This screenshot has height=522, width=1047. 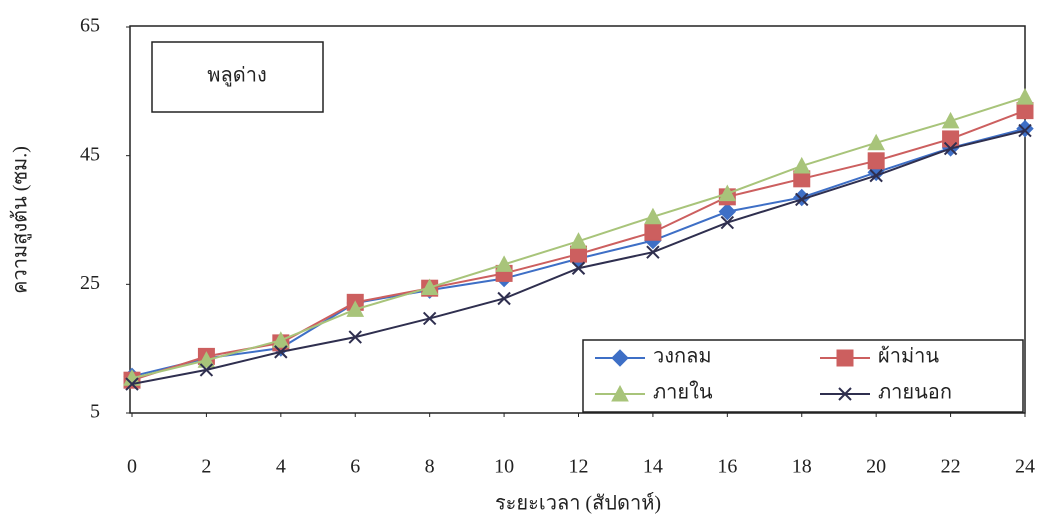 I want to click on x-tick-label: 16, so click(x=727, y=467).